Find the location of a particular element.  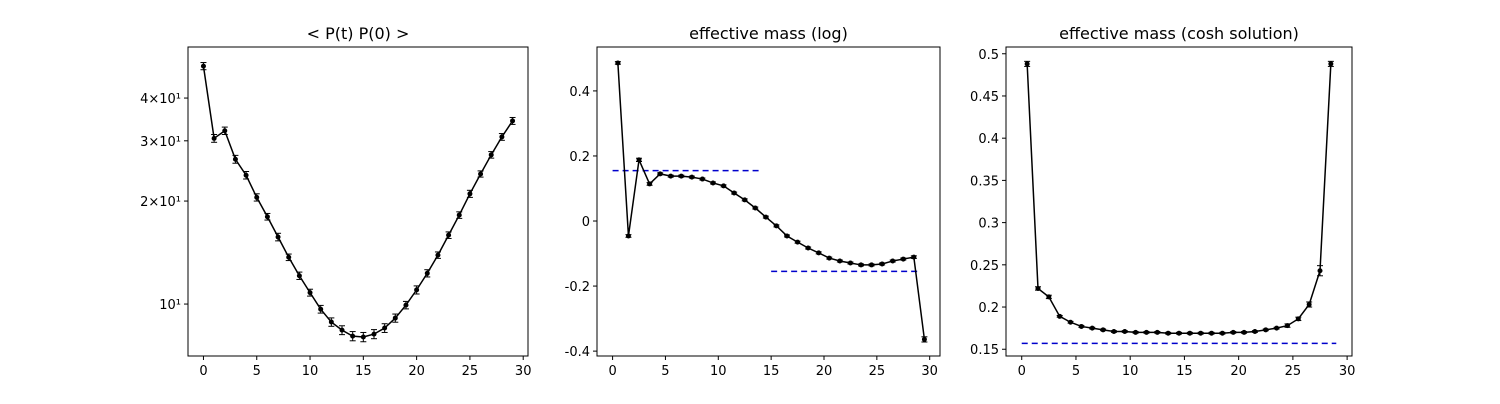

y-tick-label: 0.3 is located at coordinates (988, 224).